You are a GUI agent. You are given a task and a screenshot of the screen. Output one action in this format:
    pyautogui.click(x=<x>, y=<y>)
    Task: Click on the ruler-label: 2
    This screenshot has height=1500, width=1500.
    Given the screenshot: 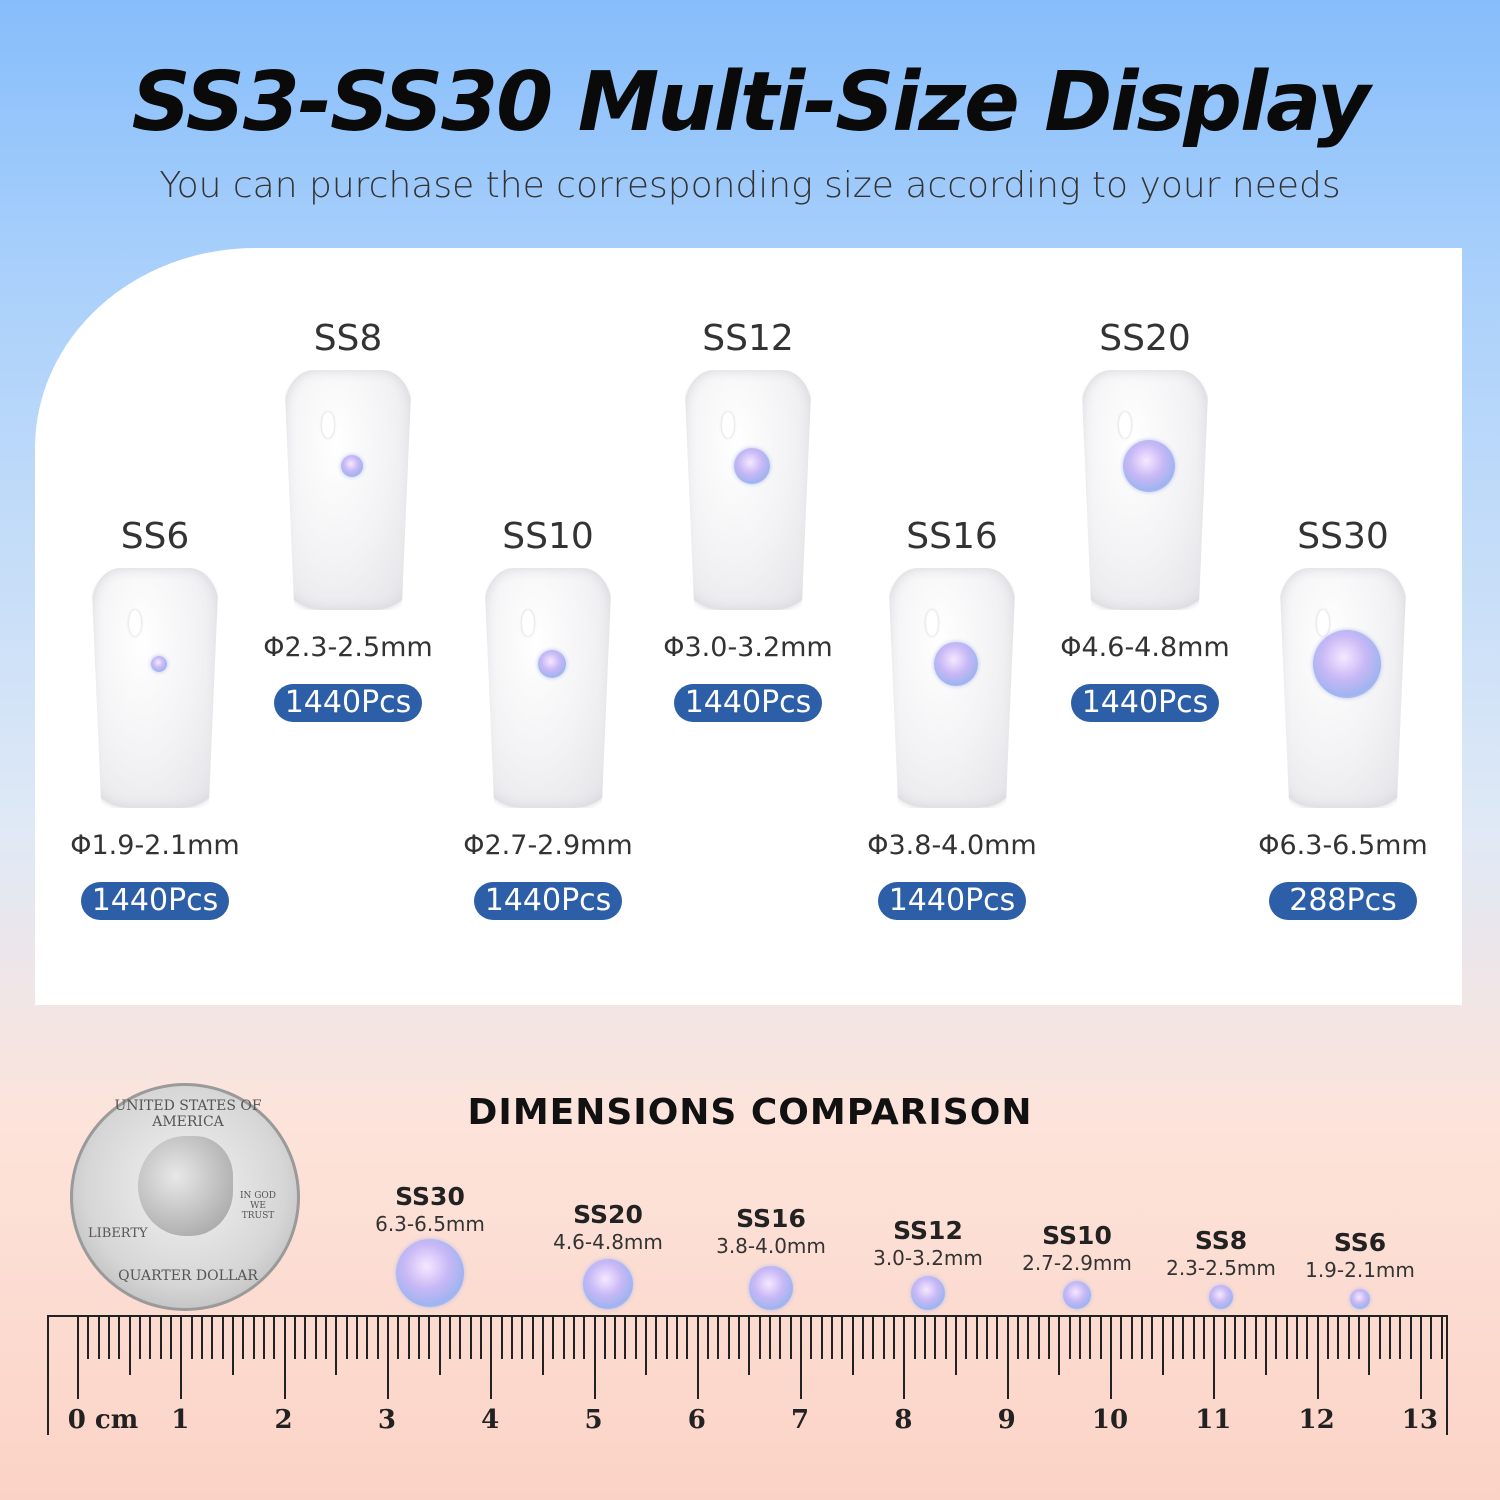 What is the action you would take?
    pyautogui.click(x=283, y=1420)
    